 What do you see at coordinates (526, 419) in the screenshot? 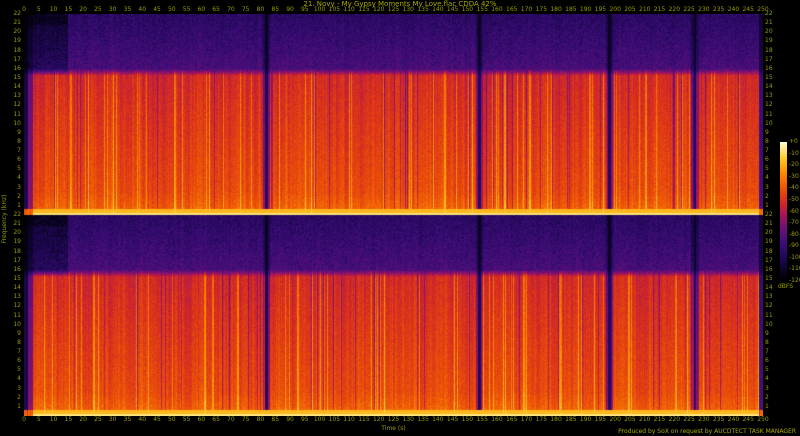
I see `time-tick-bottom: 170` at bounding box center [526, 419].